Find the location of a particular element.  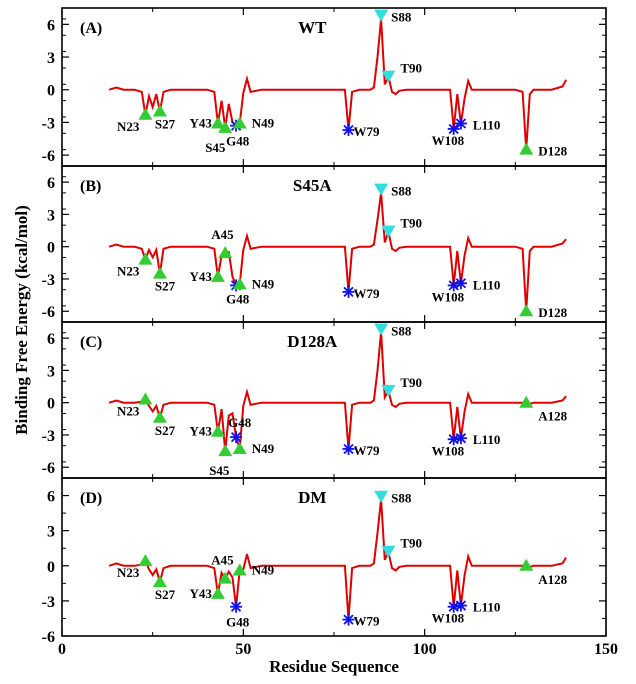

x-tick-label: 100 is located at coordinates (425, 649).